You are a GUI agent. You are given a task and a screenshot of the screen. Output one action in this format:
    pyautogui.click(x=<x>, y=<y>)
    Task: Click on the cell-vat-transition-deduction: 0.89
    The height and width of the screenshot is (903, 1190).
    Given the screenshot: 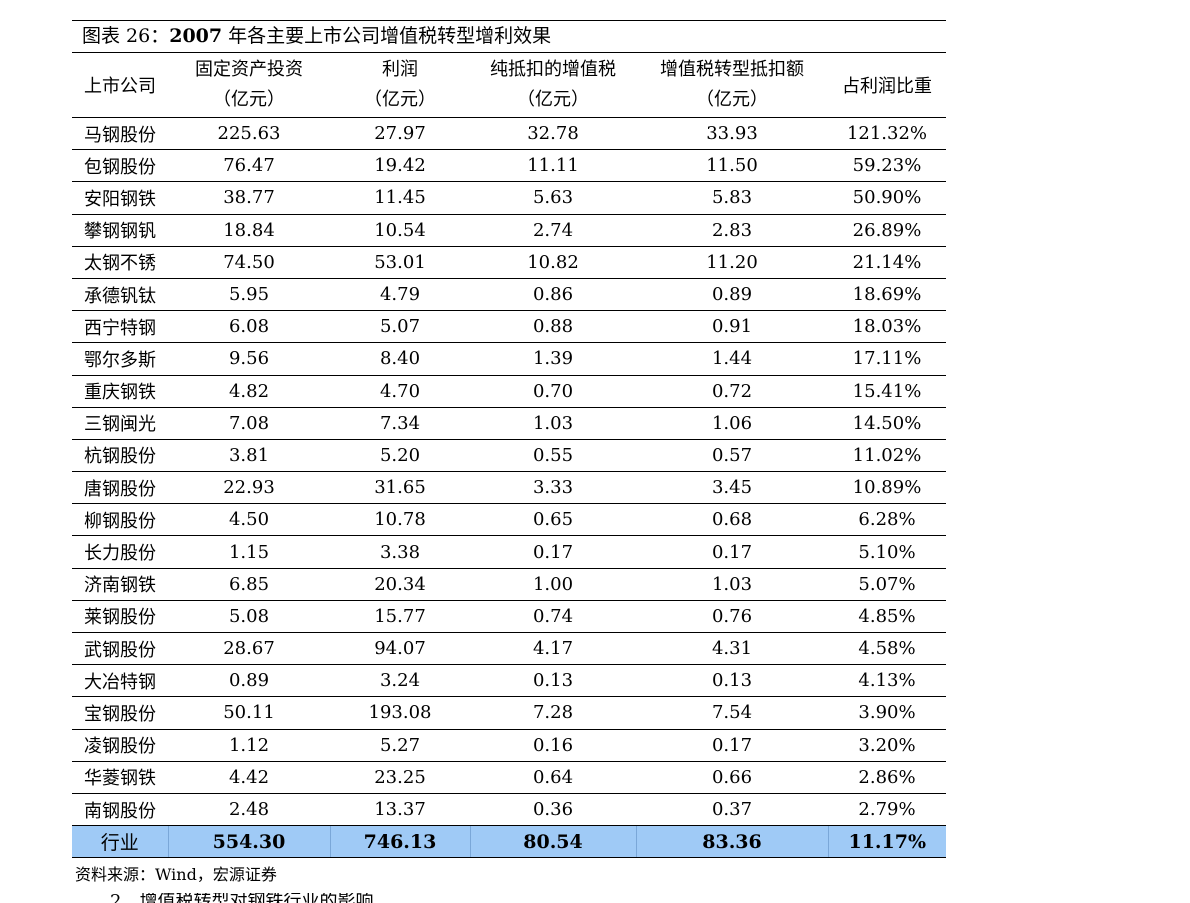 What is the action you would take?
    pyautogui.click(x=732, y=295)
    